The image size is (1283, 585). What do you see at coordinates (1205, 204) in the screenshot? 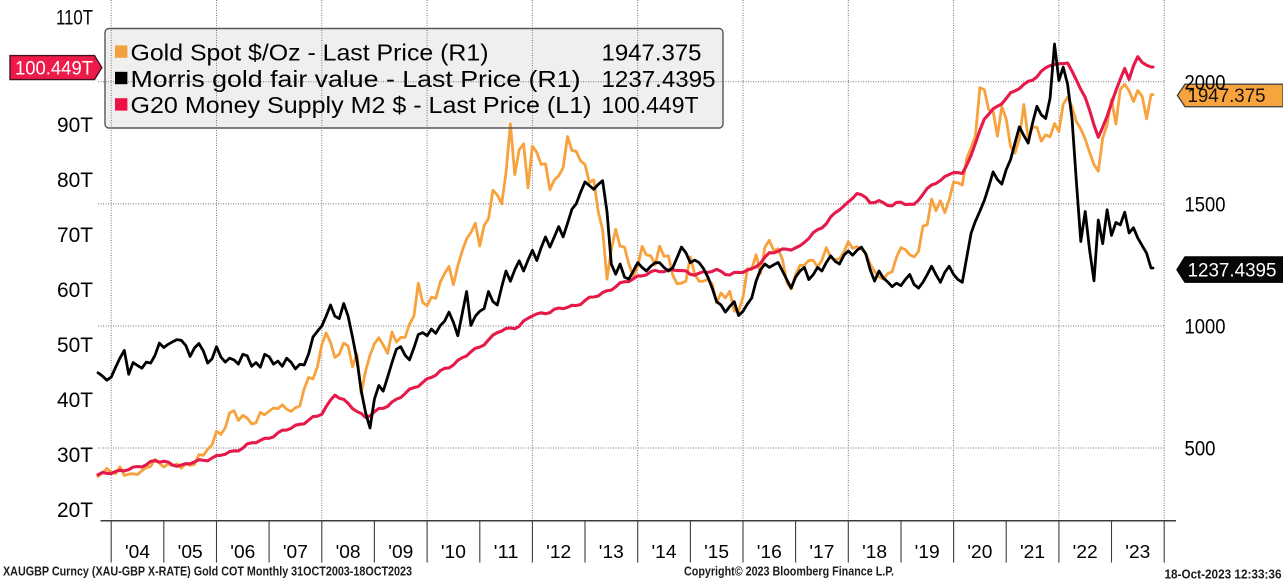
I see `svg-text: 1500` at bounding box center [1205, 204].